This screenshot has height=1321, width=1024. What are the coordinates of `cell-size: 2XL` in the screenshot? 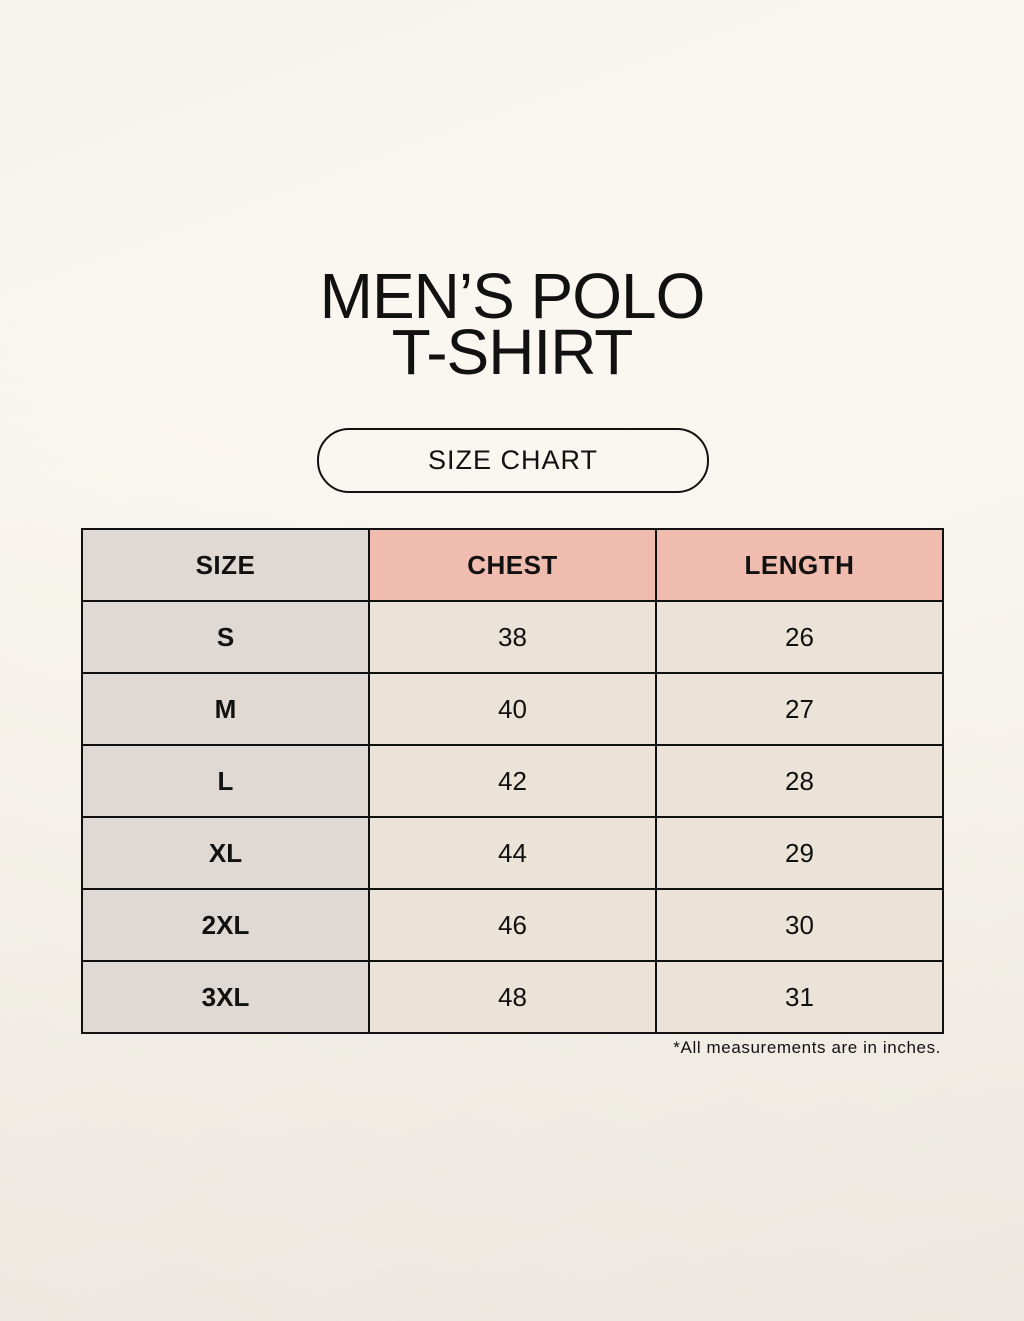 It's located at (225, 925).